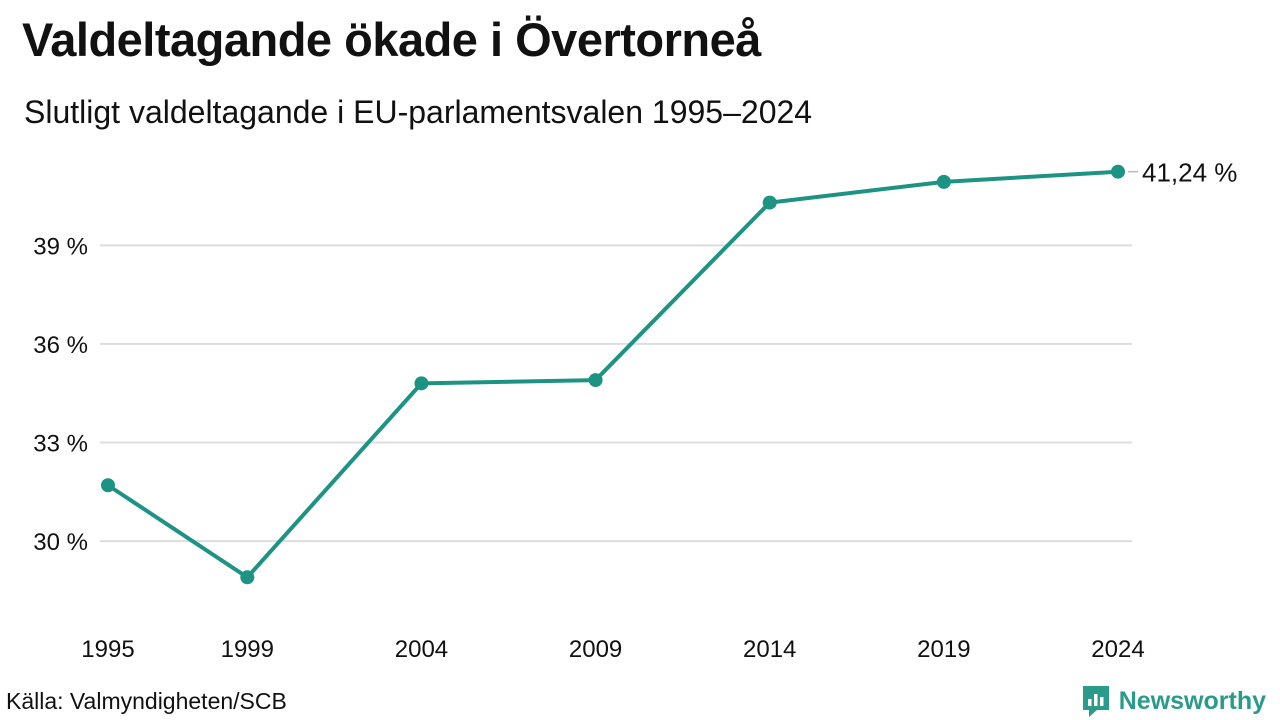 The height and width of the screenshot is (720, 1280). Describe the element at coordinates (943, 649) in the screenshot. I see `x-tick-label: 2019` at that location.